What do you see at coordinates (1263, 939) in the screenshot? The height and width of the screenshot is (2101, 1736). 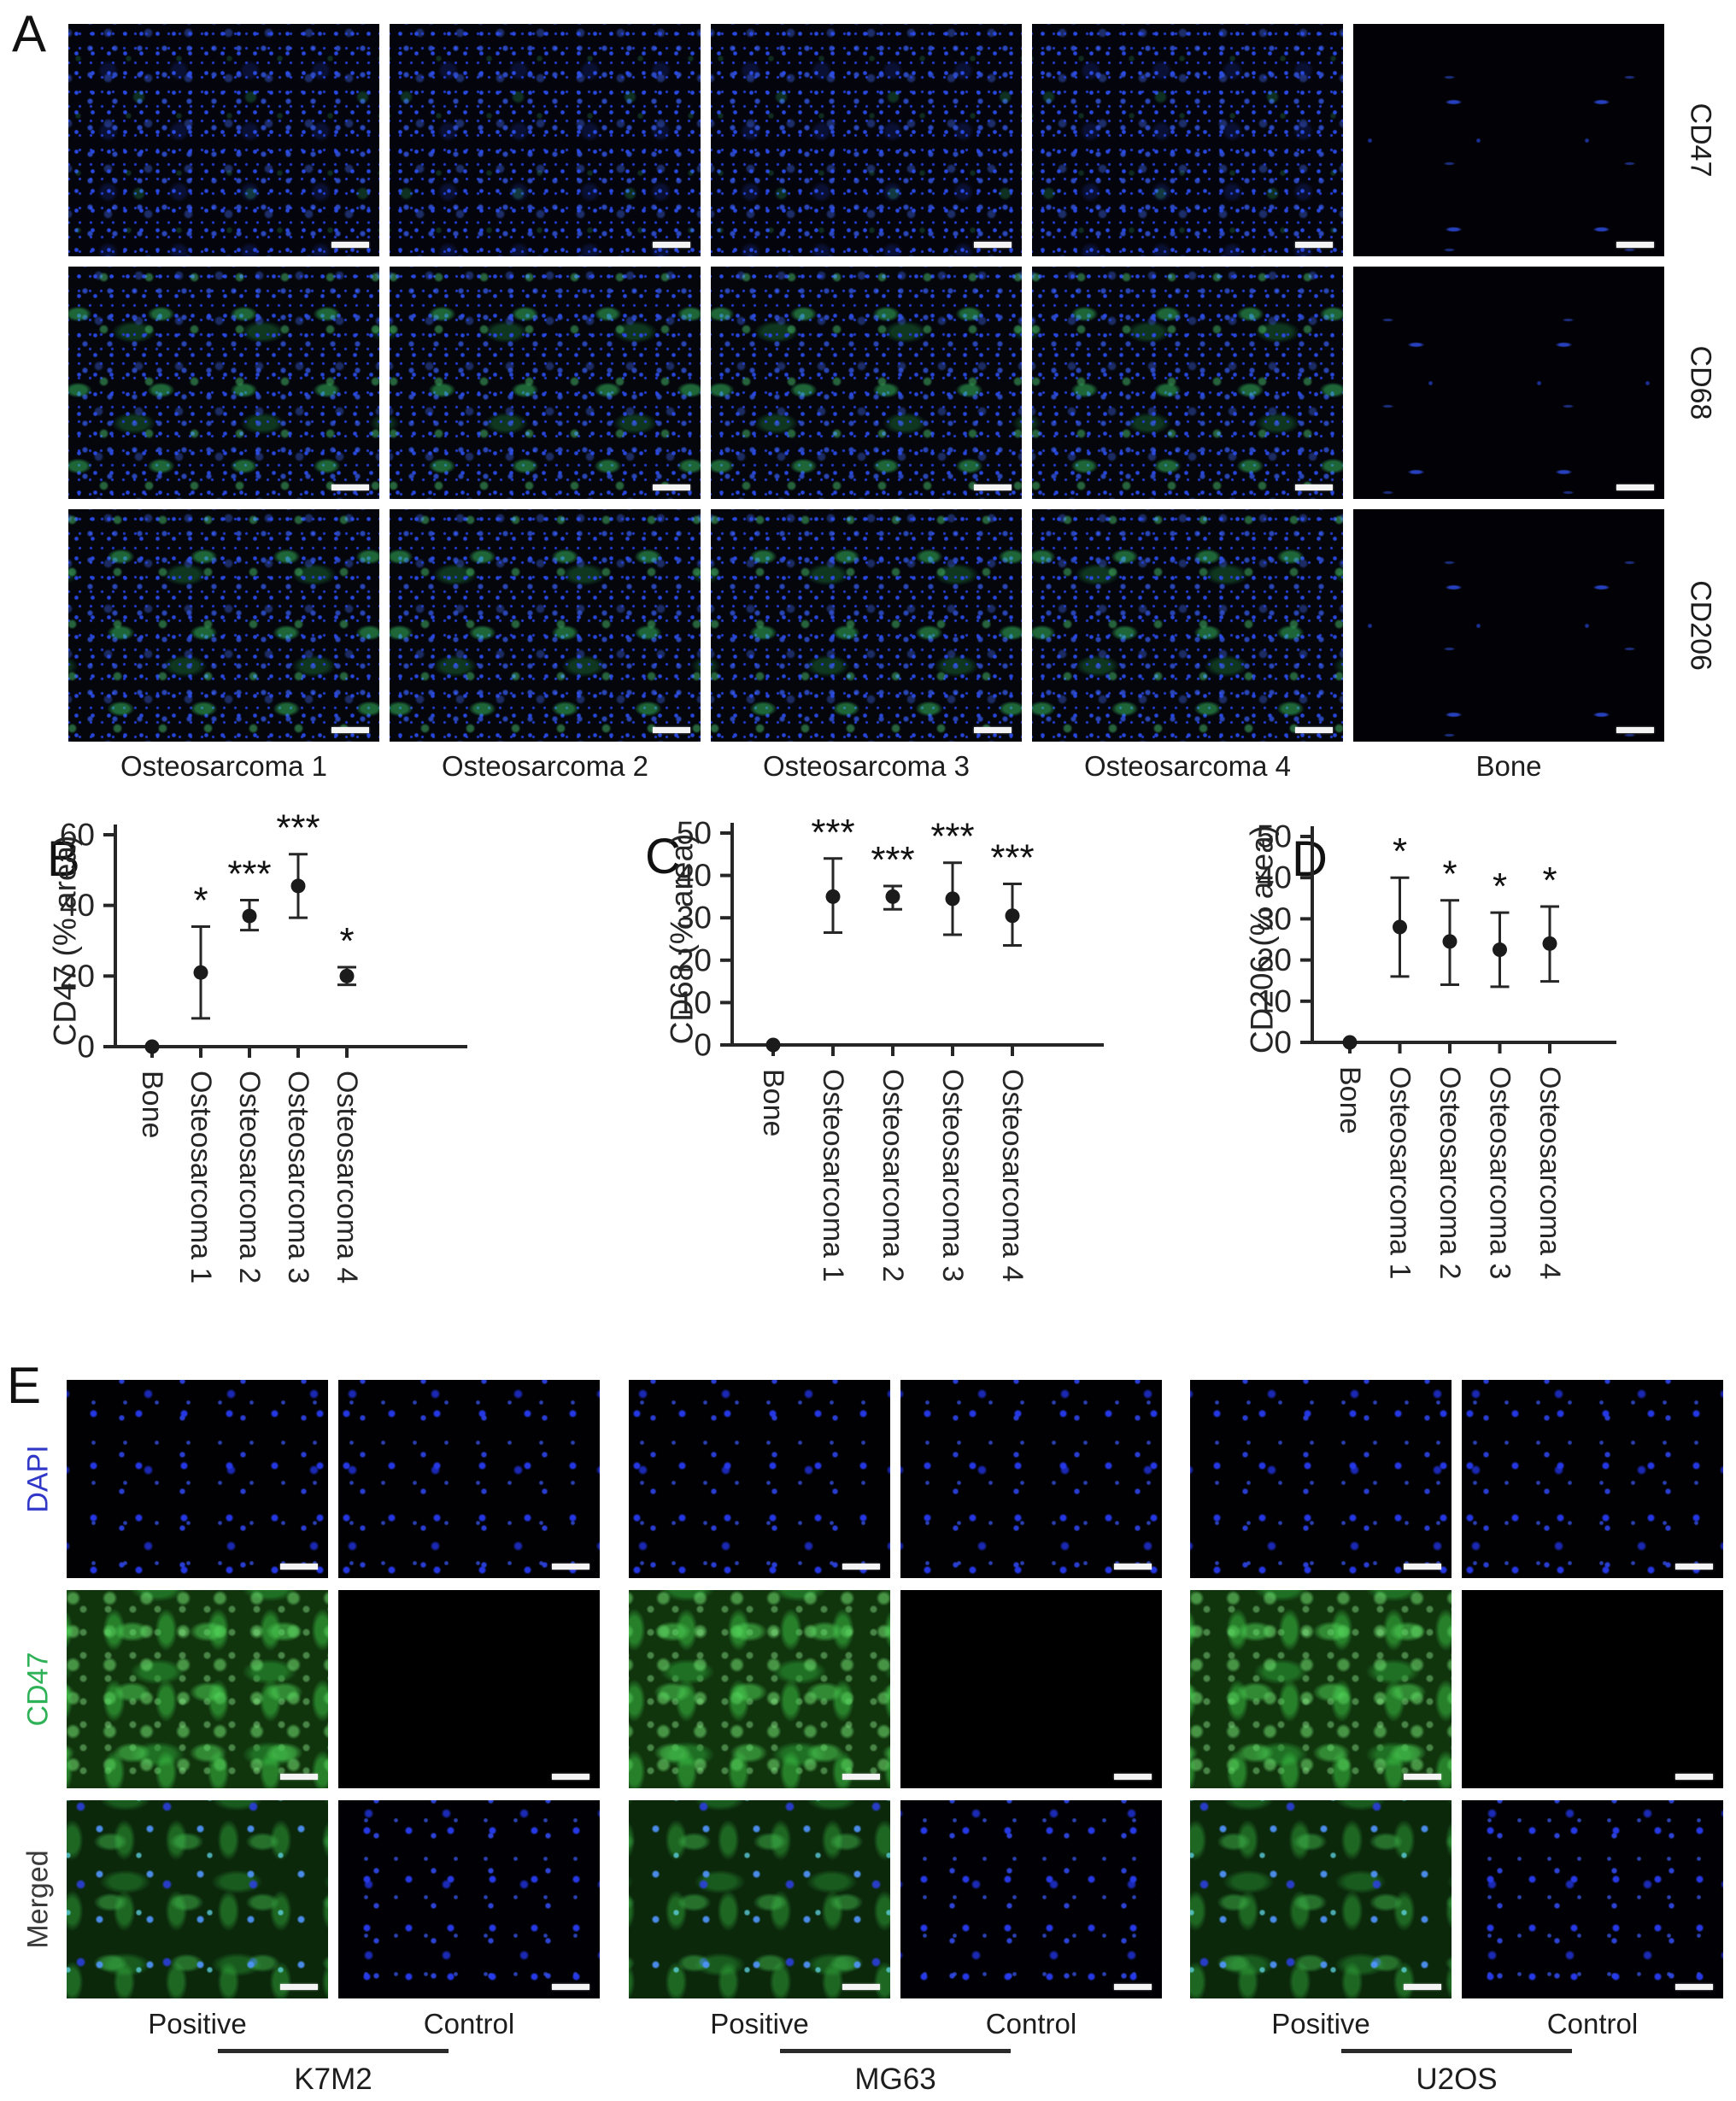 I see `y-axis-title: CD206 (% area)` at bounding box center [1263, 939].